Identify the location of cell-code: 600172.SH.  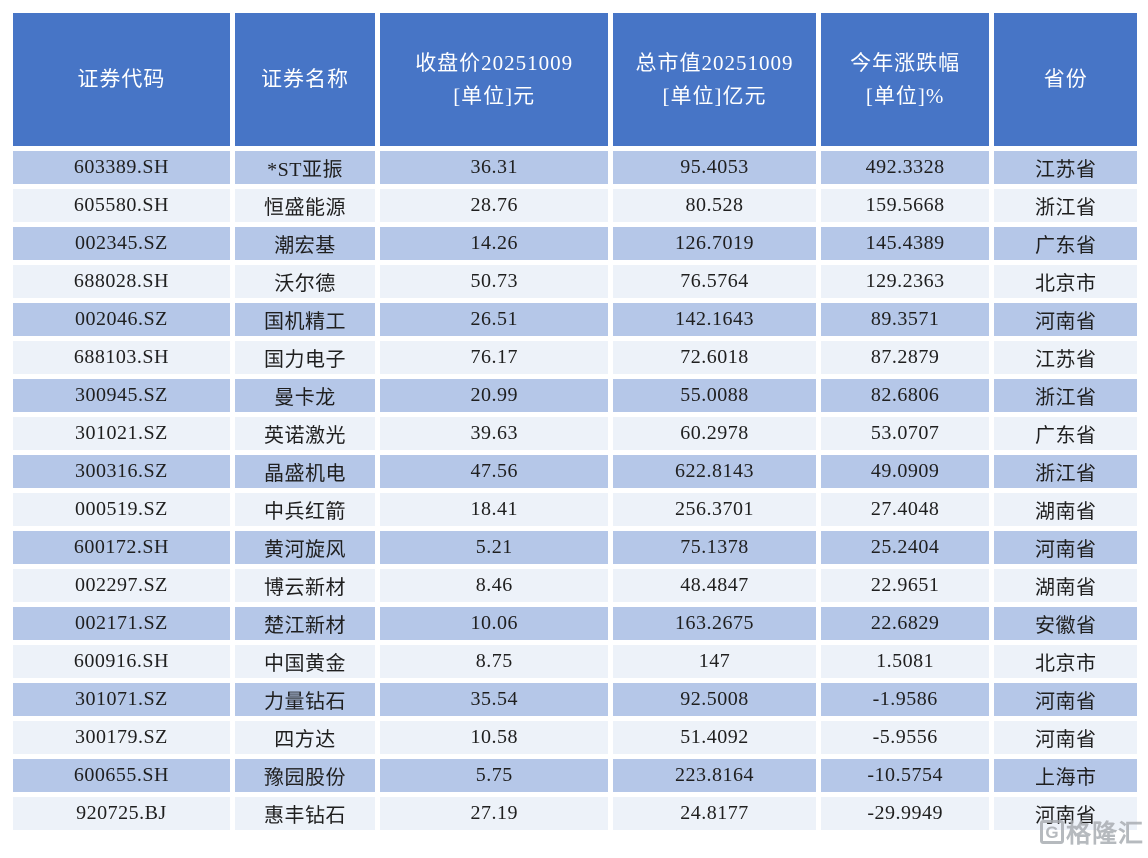
(121, 547).